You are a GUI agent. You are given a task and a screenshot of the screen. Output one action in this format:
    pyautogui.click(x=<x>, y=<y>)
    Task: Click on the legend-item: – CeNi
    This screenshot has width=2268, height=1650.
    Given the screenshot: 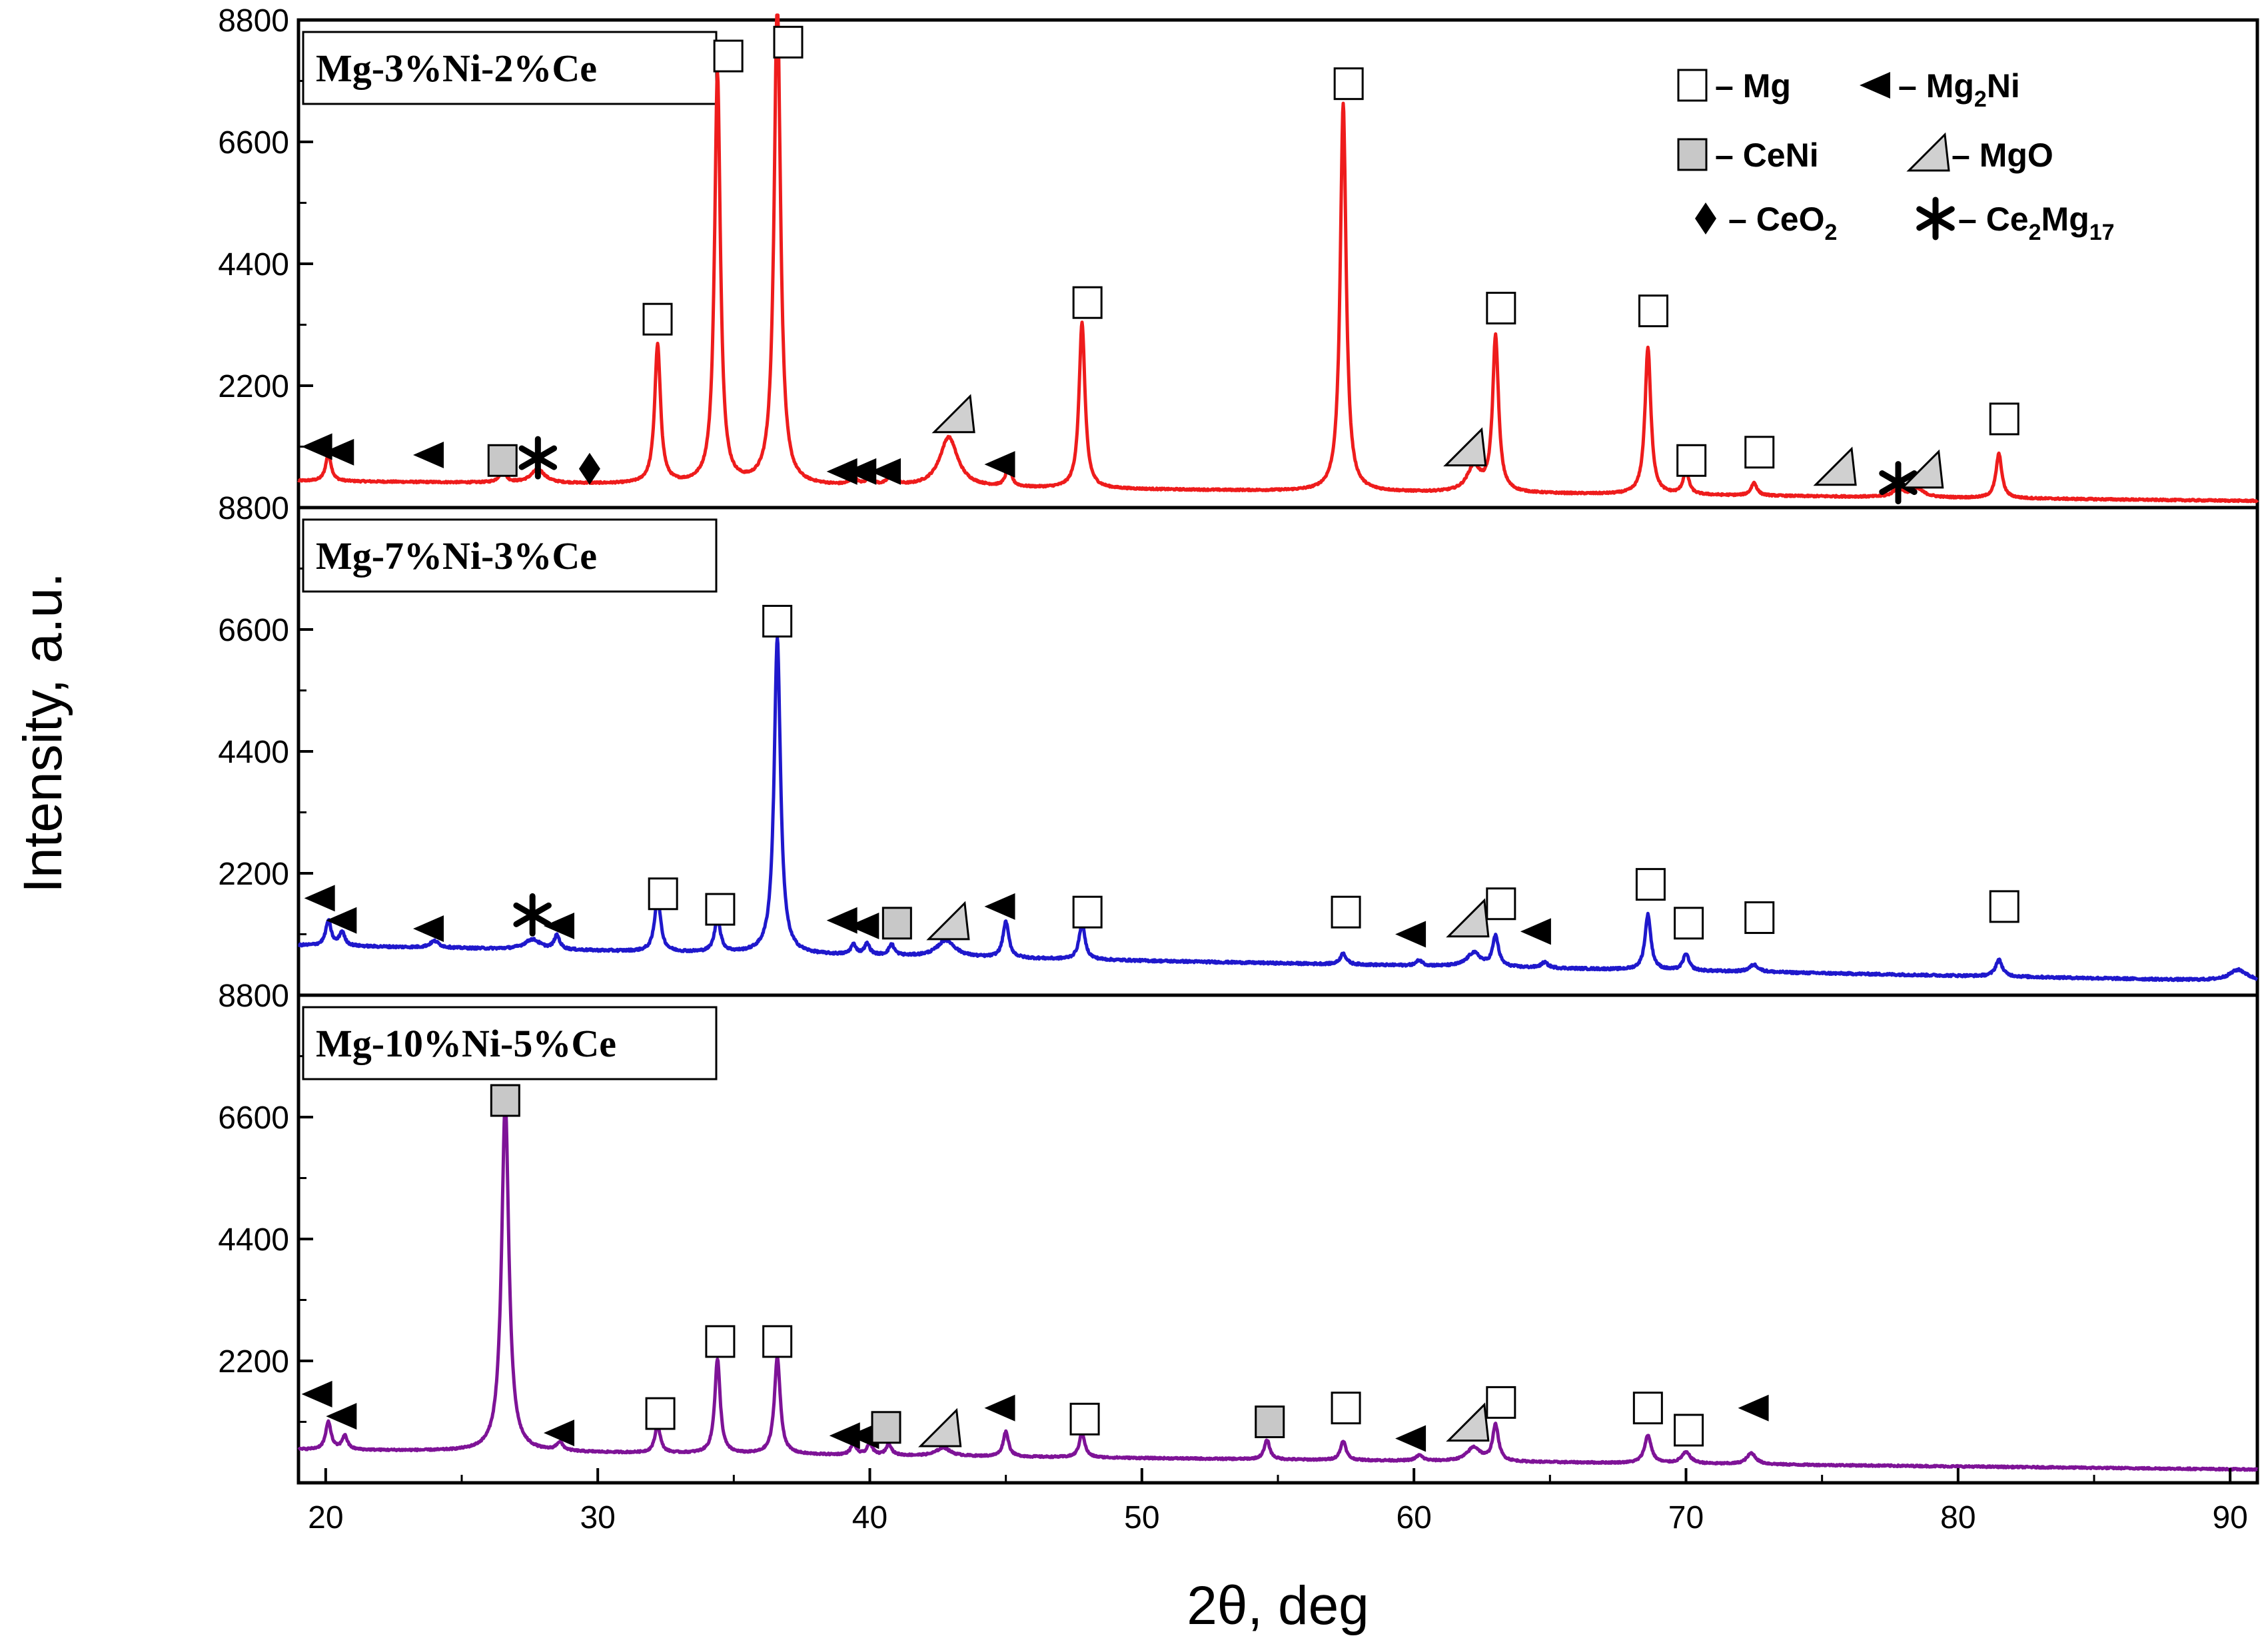 What is the action you would take?
    pyautogui.click(x=1748, y=155)
    